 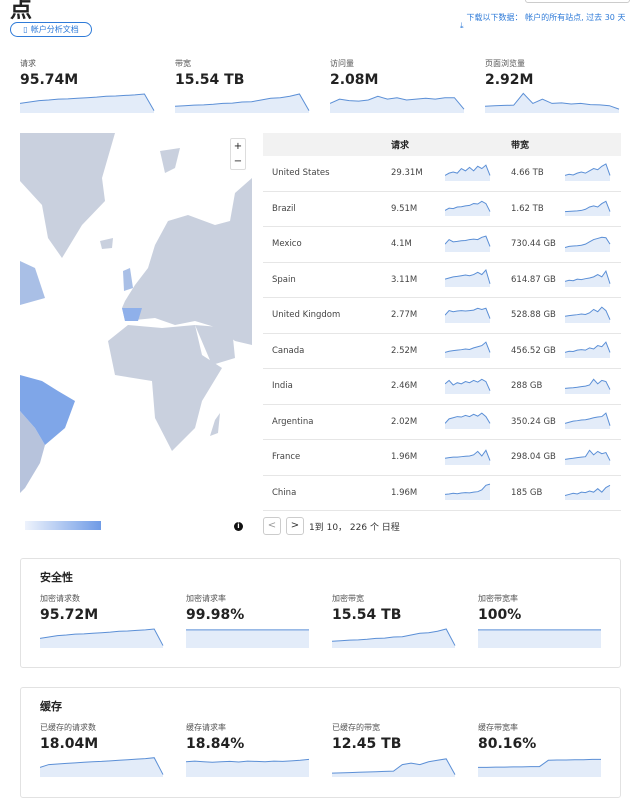 What do you see at coordinates (400, 146) in the screenshot?
I see `header-requests: 请求` at bounding box center [400, 146].